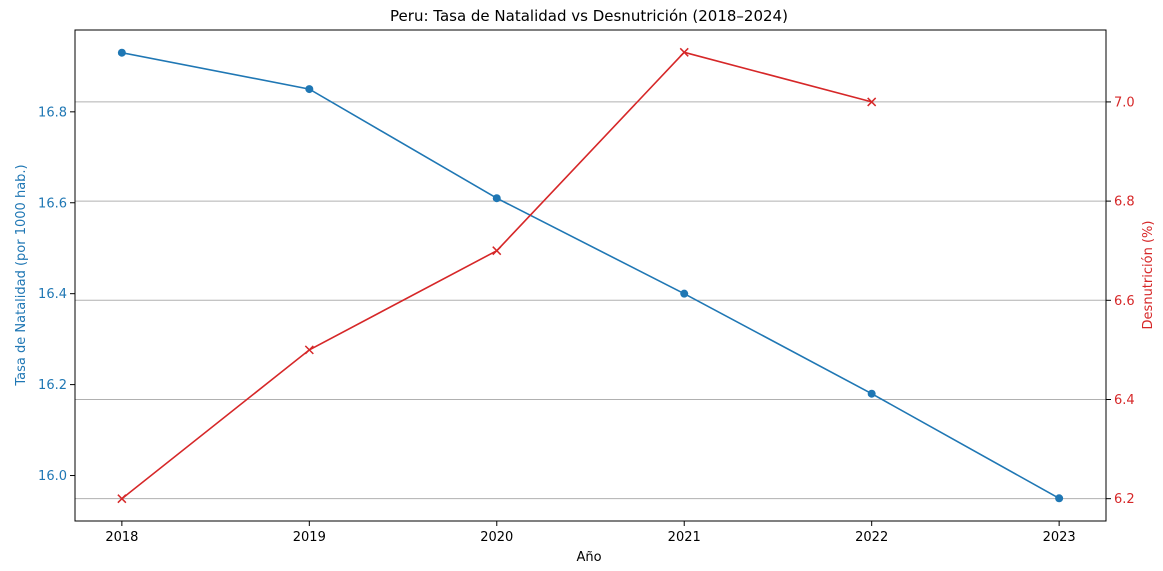 The image size is (1163, 571). What do you see at coordinates (684, 537) in the screenshot?
I see `x-tick-label: 2021` at bounding box center [684, 537].